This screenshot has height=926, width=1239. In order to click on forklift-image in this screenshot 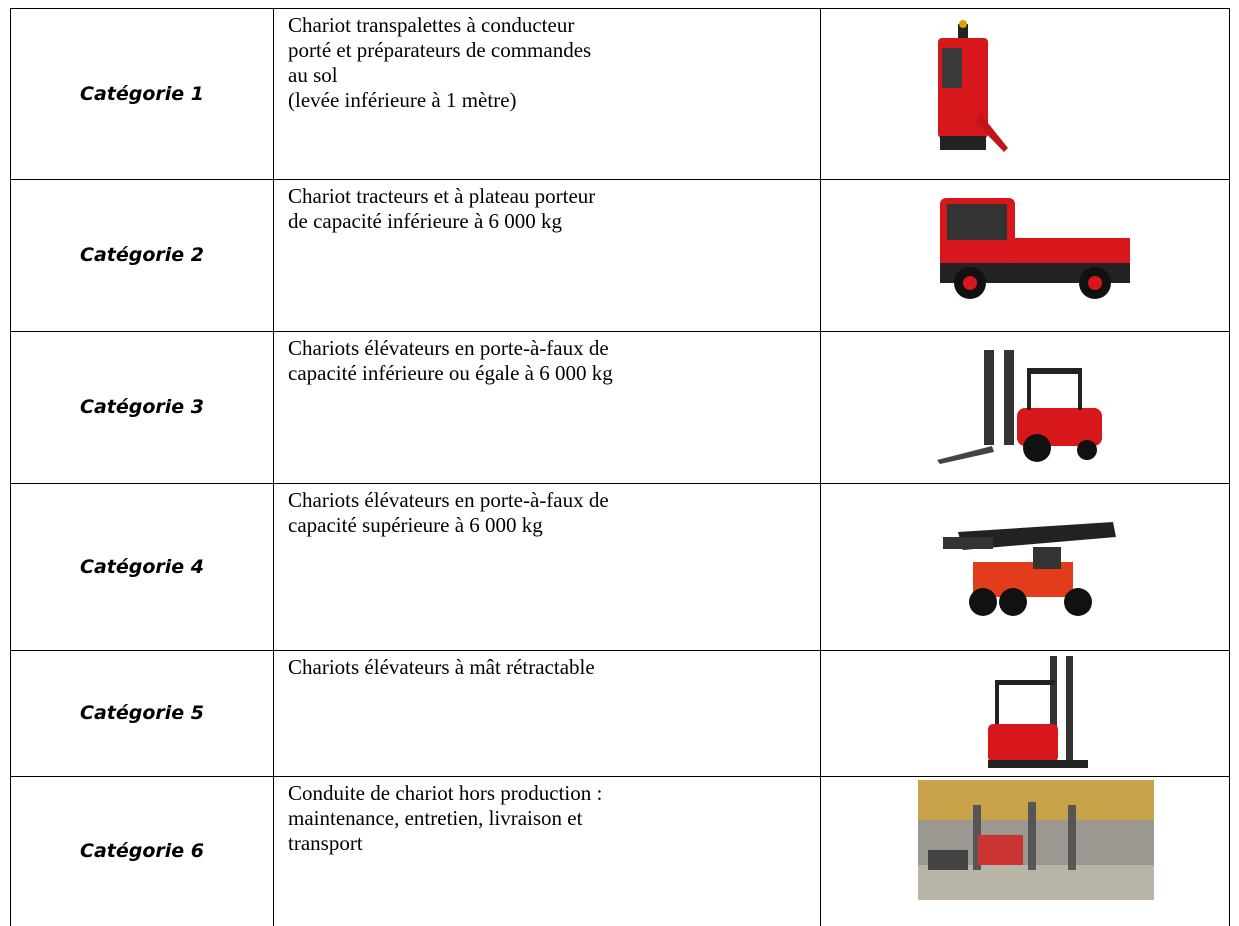, I will do `click(1019, 407)`.